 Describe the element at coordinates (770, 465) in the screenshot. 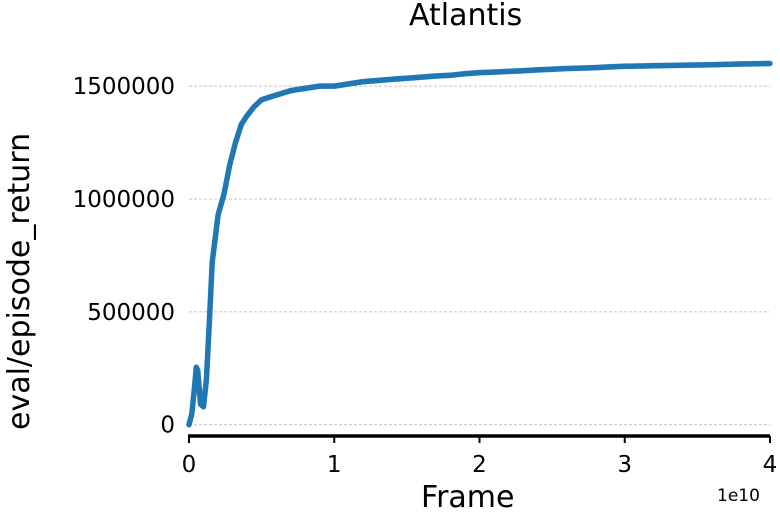

I see `x-tick-label-4: 4` at that location.